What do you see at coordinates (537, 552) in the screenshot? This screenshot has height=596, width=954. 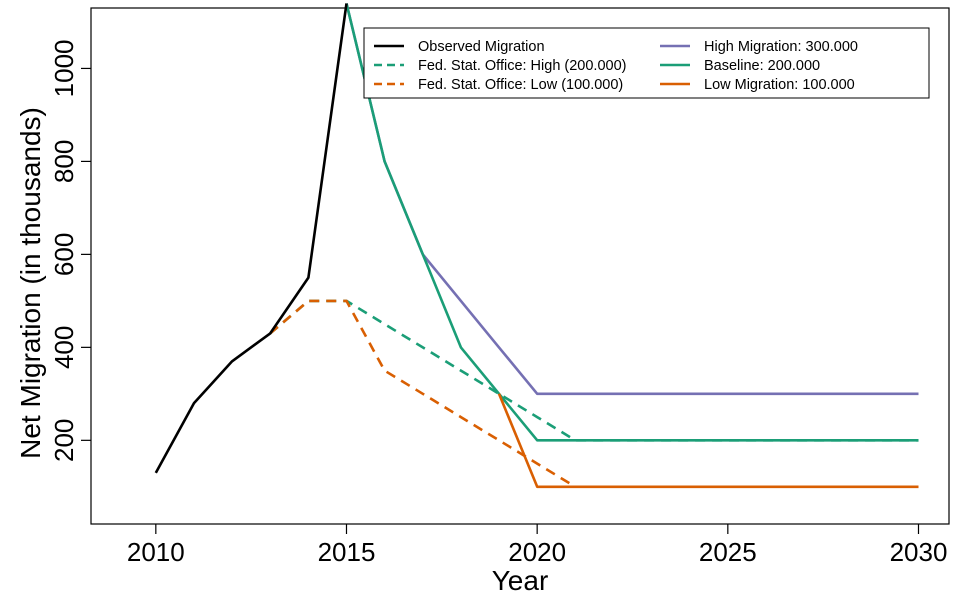 I see `x-tick-label-2020: 2020` at bounding box center [537, 552].